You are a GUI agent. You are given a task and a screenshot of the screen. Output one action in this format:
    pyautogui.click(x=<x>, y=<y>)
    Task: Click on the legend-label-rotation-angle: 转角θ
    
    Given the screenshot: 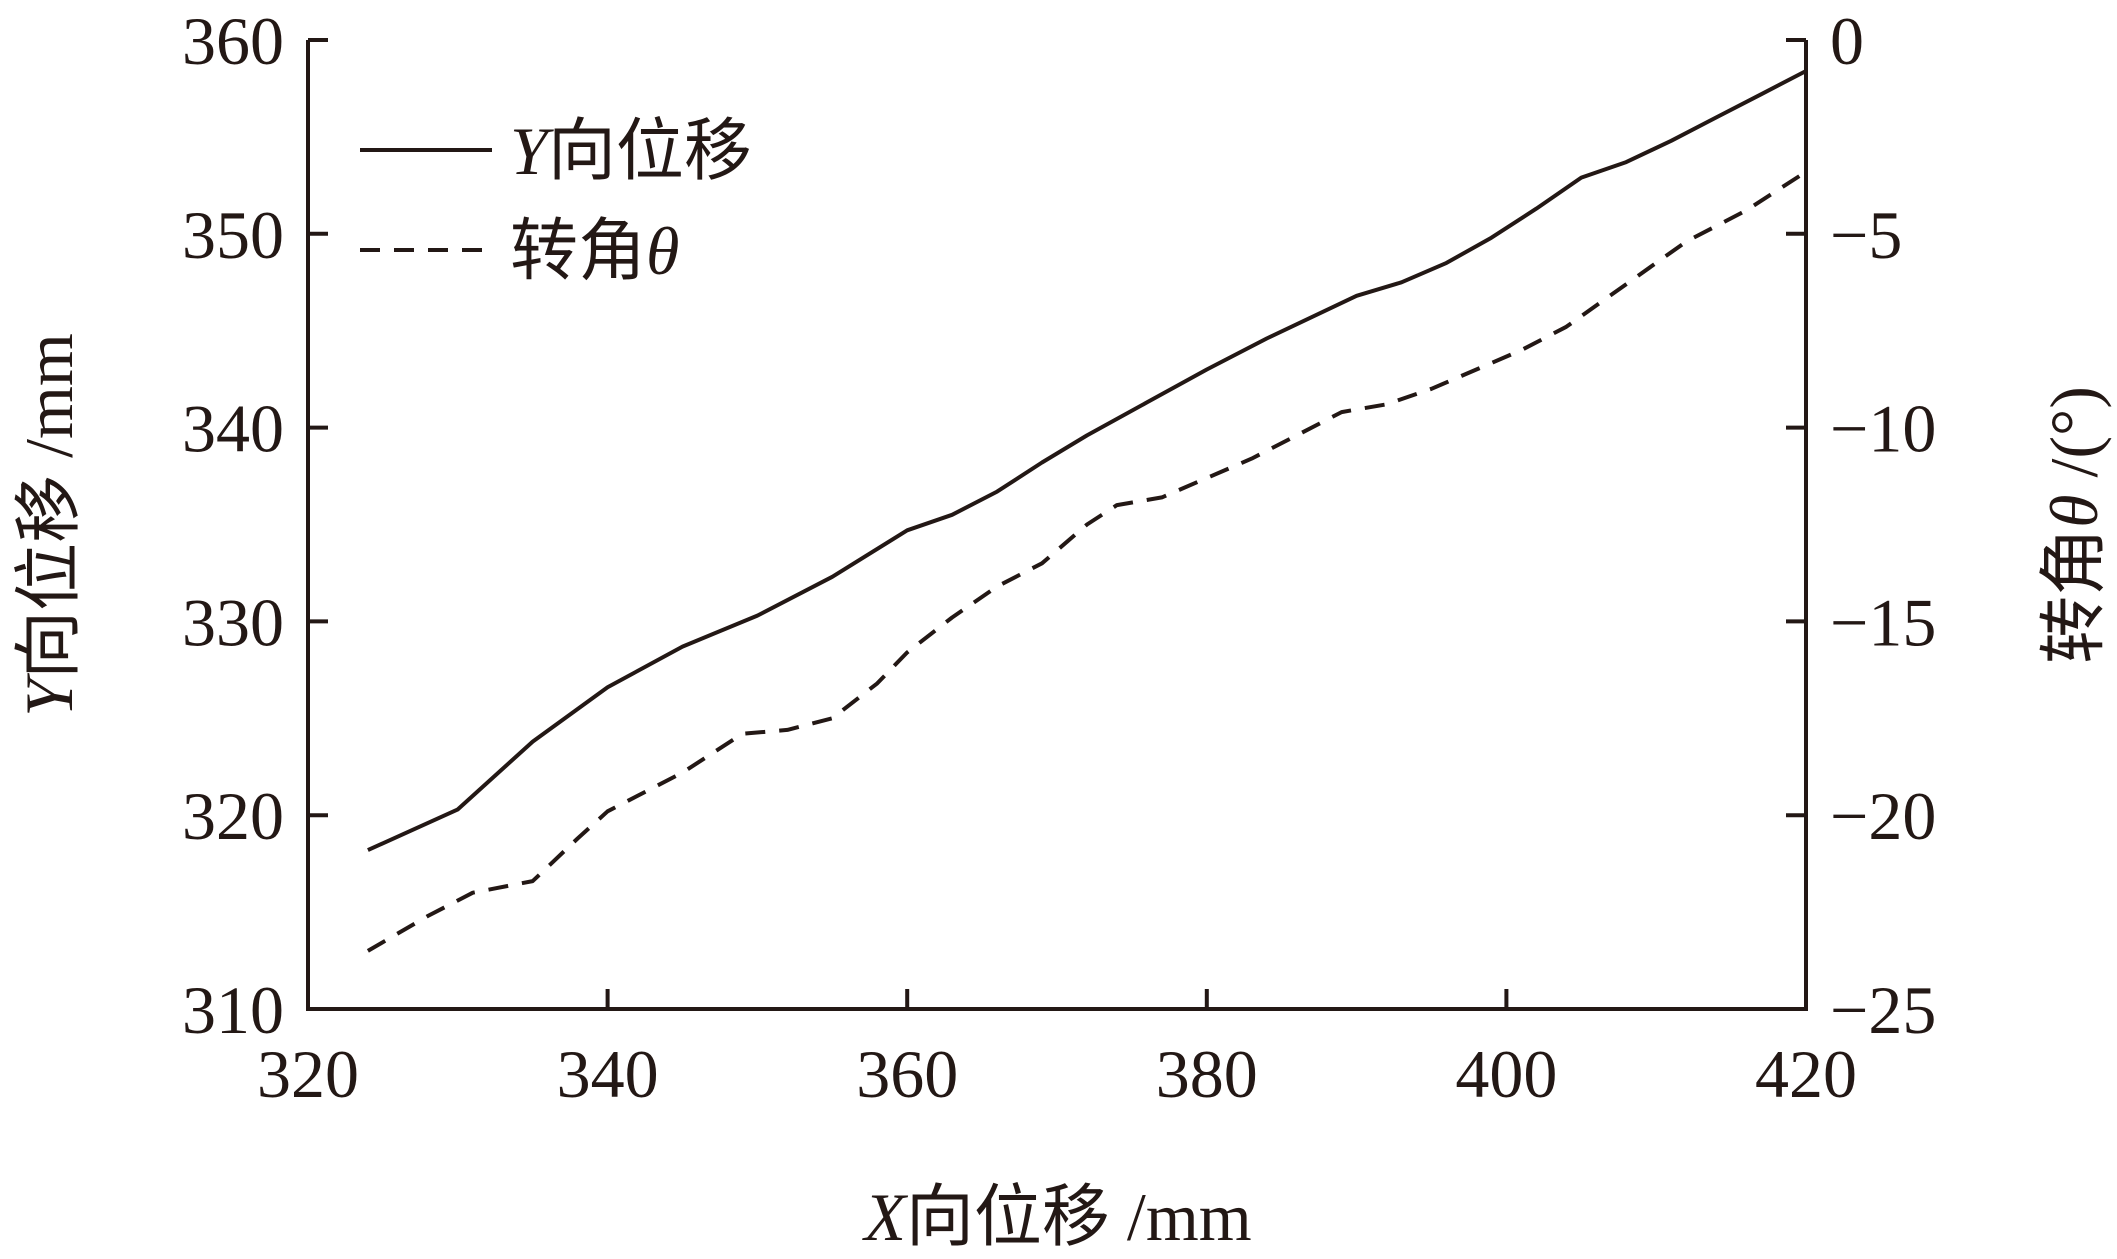 What is the action you would take?
    pyautogui.click(x=594, y=251)
    